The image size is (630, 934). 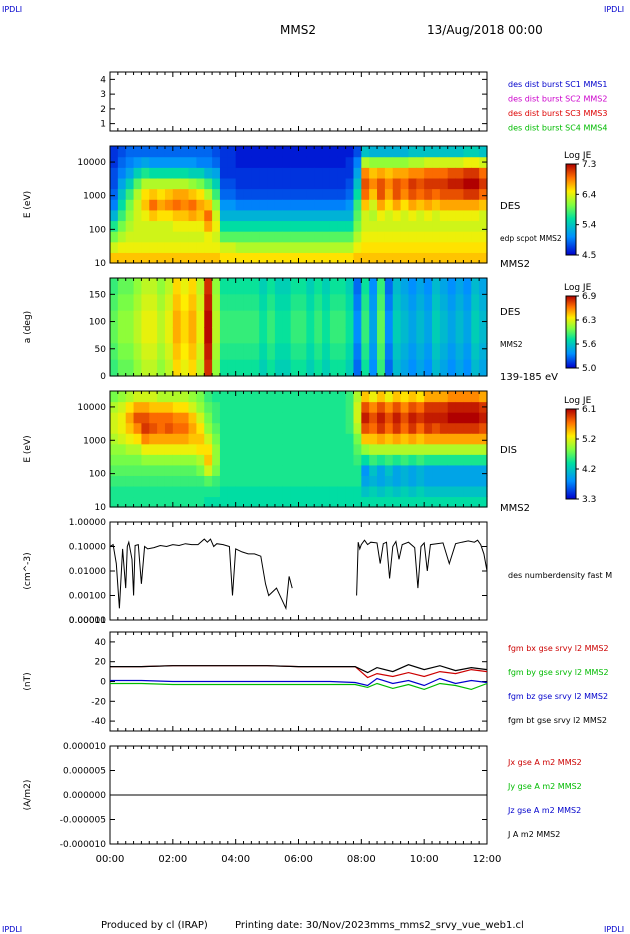 I want to click on y-tick-label: 100, so click(x=97, y=230).